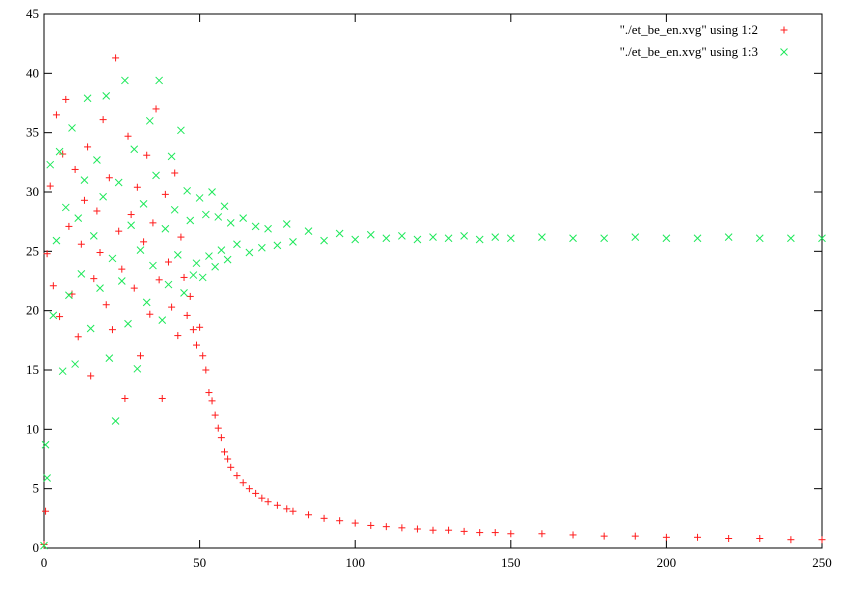  I want to click on legend-marker-glyph, so click(784, 30).